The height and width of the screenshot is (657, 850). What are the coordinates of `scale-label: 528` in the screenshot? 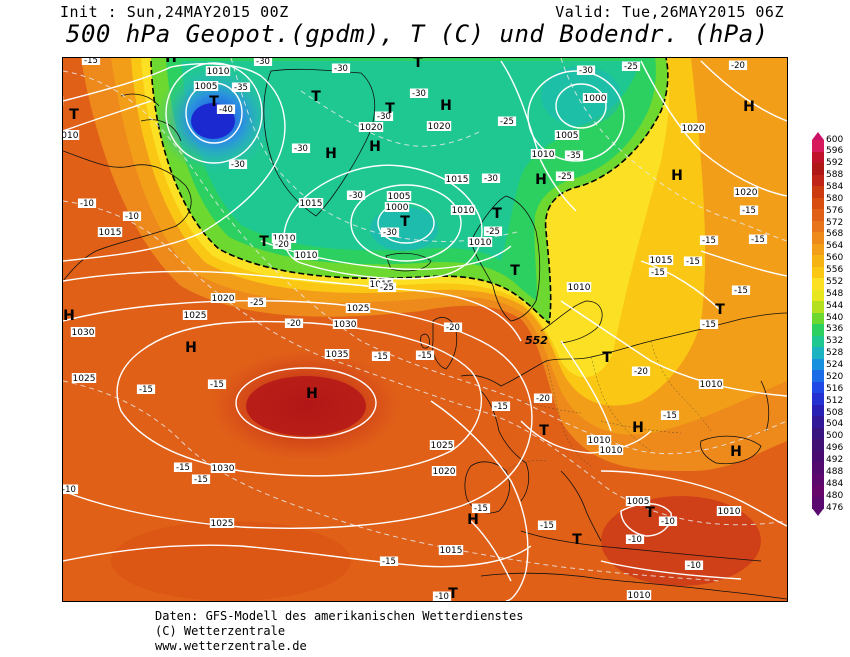 It's located at (835, 353).